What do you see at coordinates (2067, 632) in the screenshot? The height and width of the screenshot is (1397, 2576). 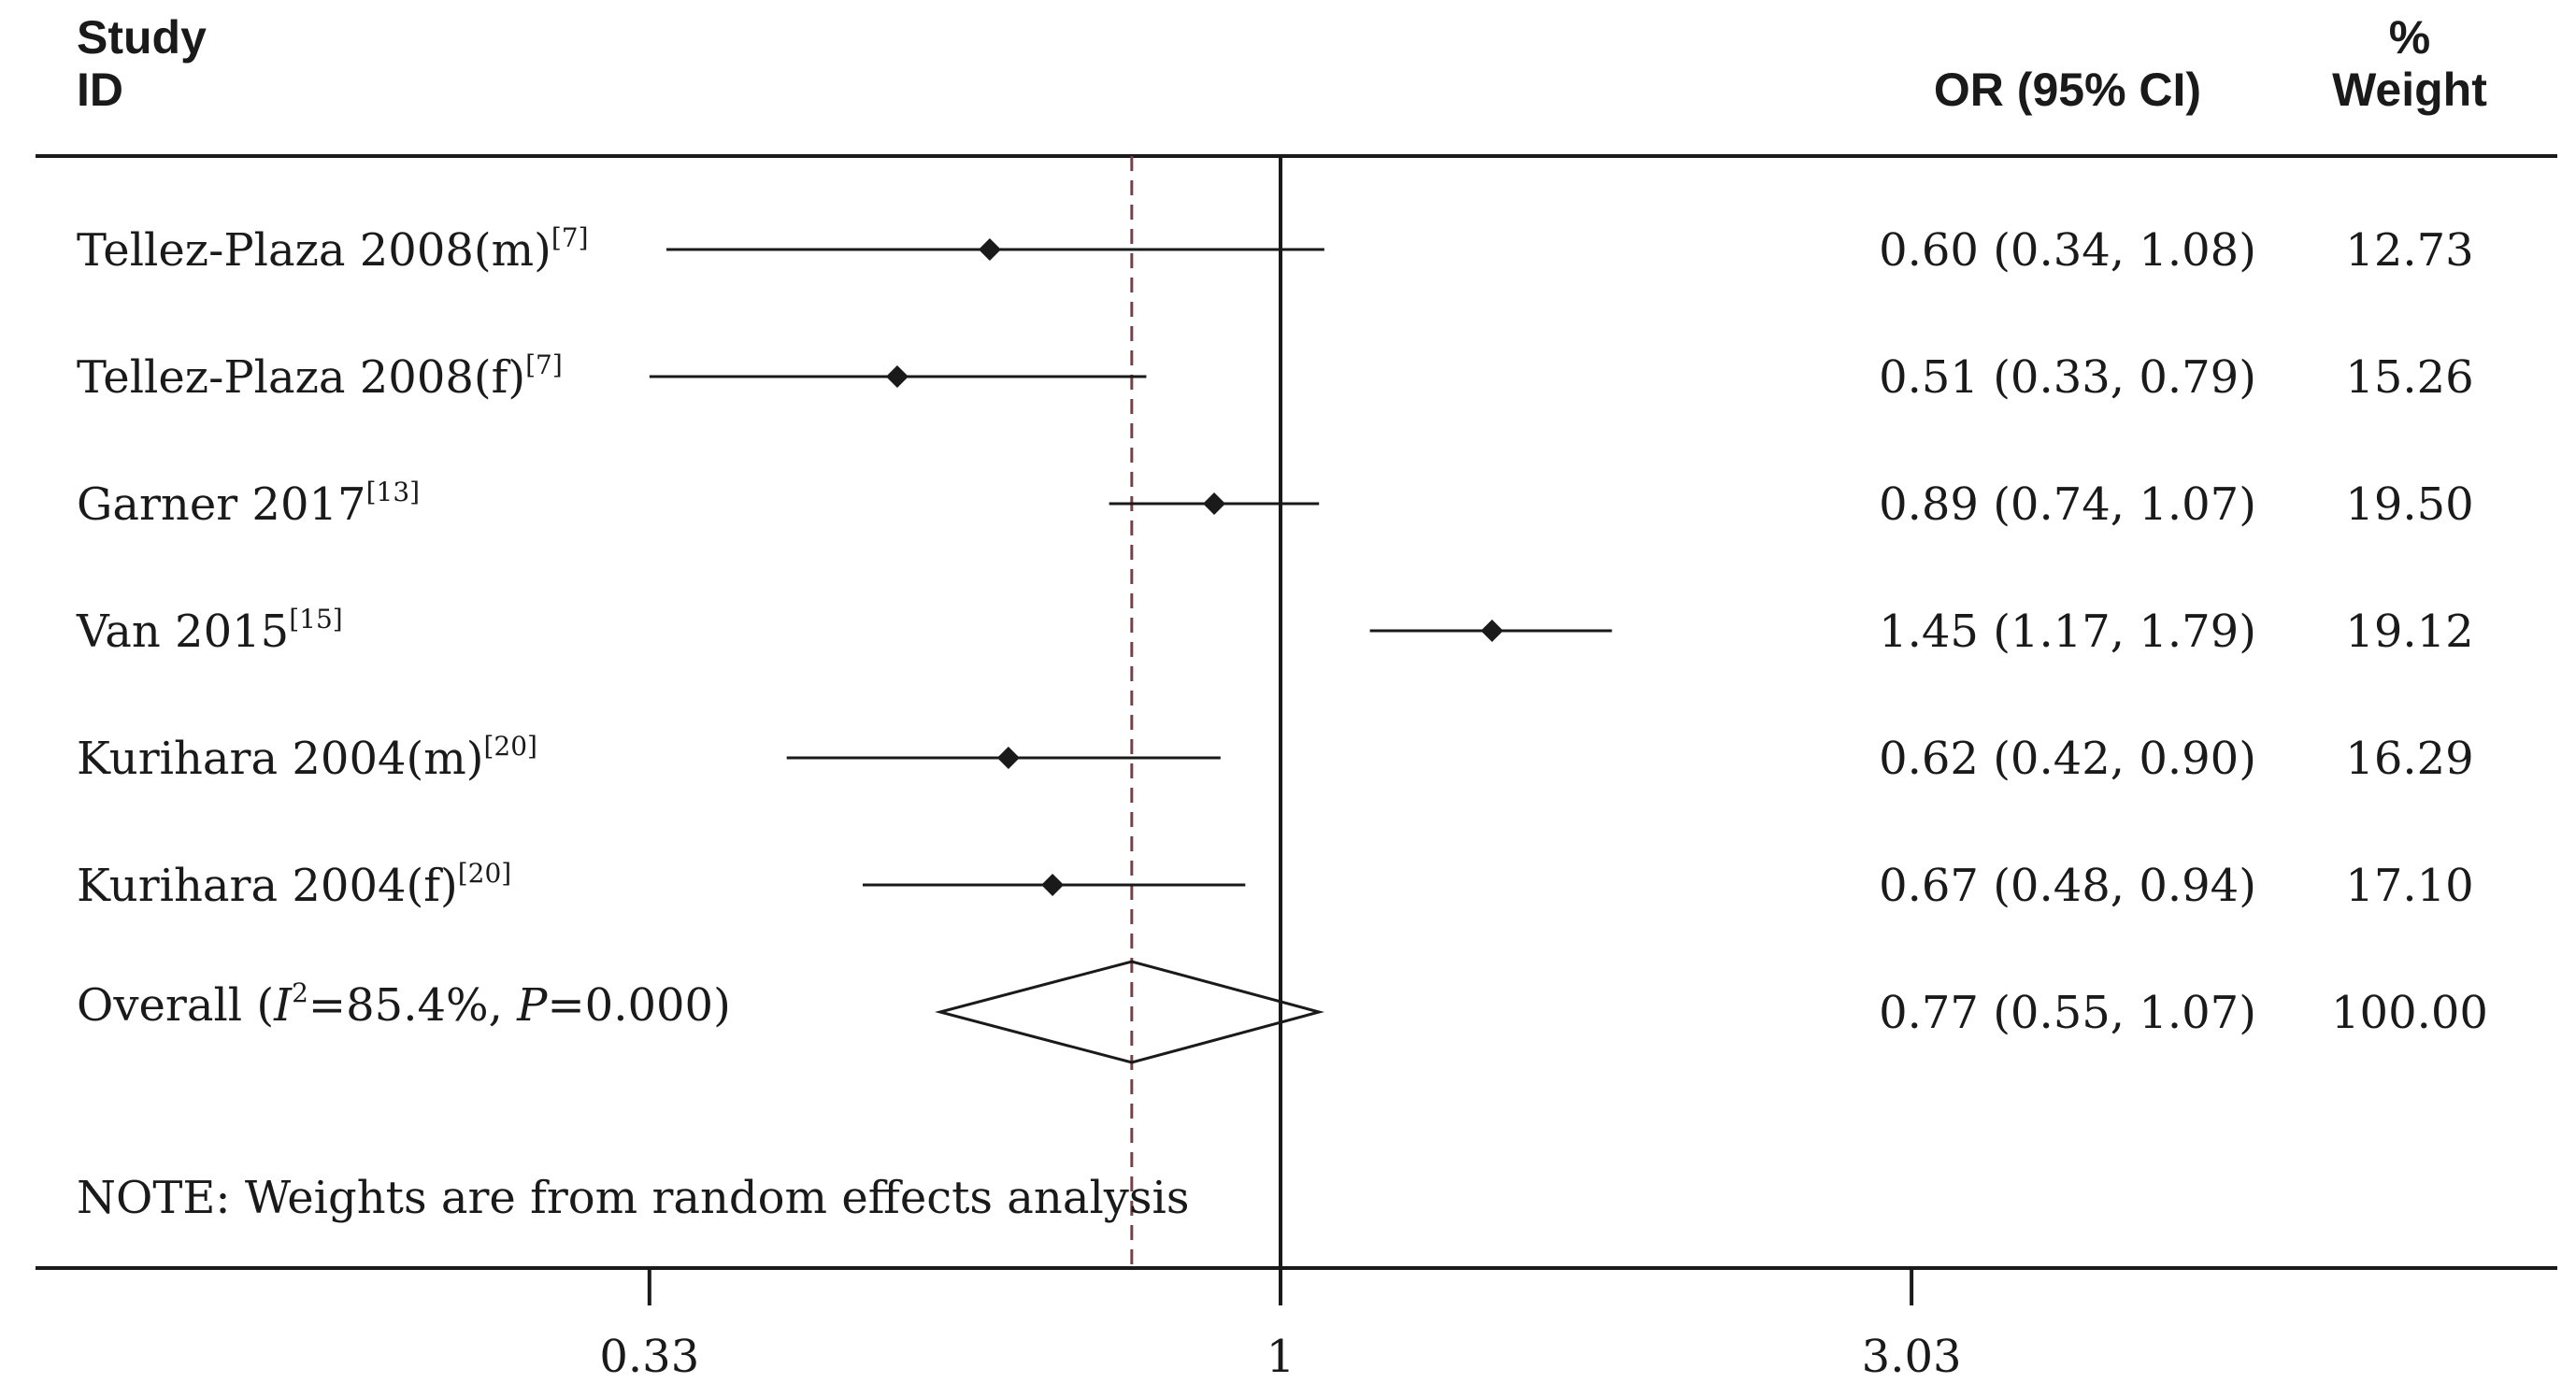 I see `or-ci-value: 1.45 (1.17, 1.79)` at bounding box center [2067, 632].